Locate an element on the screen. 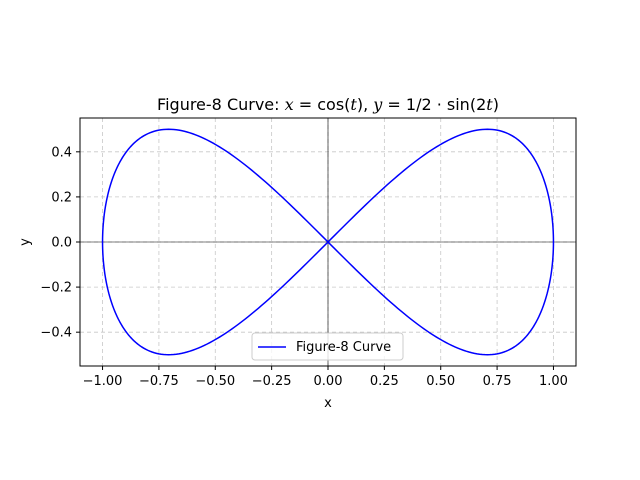 The height and width of the screenshot is (480, 640). x-axis-ticks: −1.00 −0.75 −0.50 −0.25 0.00 0.25 0.50 0.75 1.00 is located at coordinates (325, 377).